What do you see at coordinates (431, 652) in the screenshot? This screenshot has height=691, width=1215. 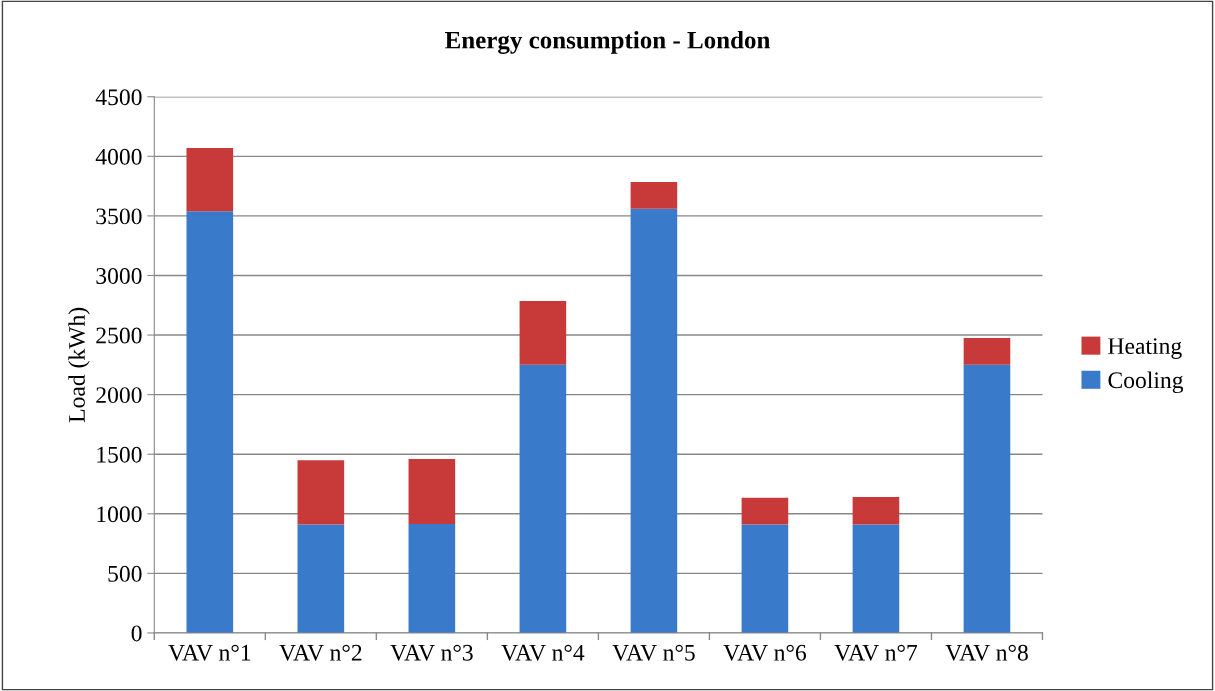 I see `x-tick-label: VAV n°3` at bounding box center [431, 652].